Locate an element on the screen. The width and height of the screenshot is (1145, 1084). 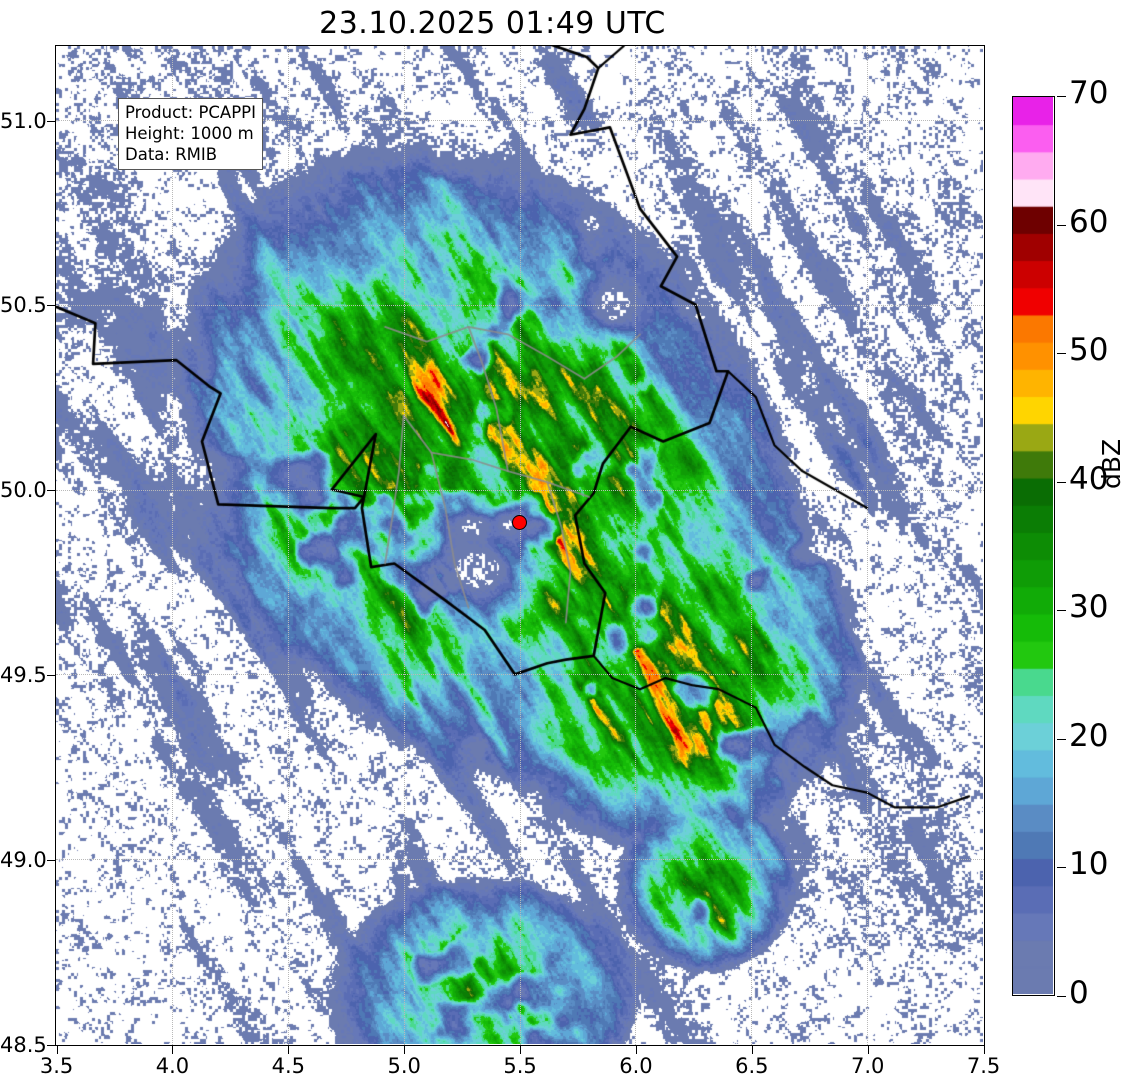
xtick-label-7.0: 7.0 is located at coordinates (868, 1066).